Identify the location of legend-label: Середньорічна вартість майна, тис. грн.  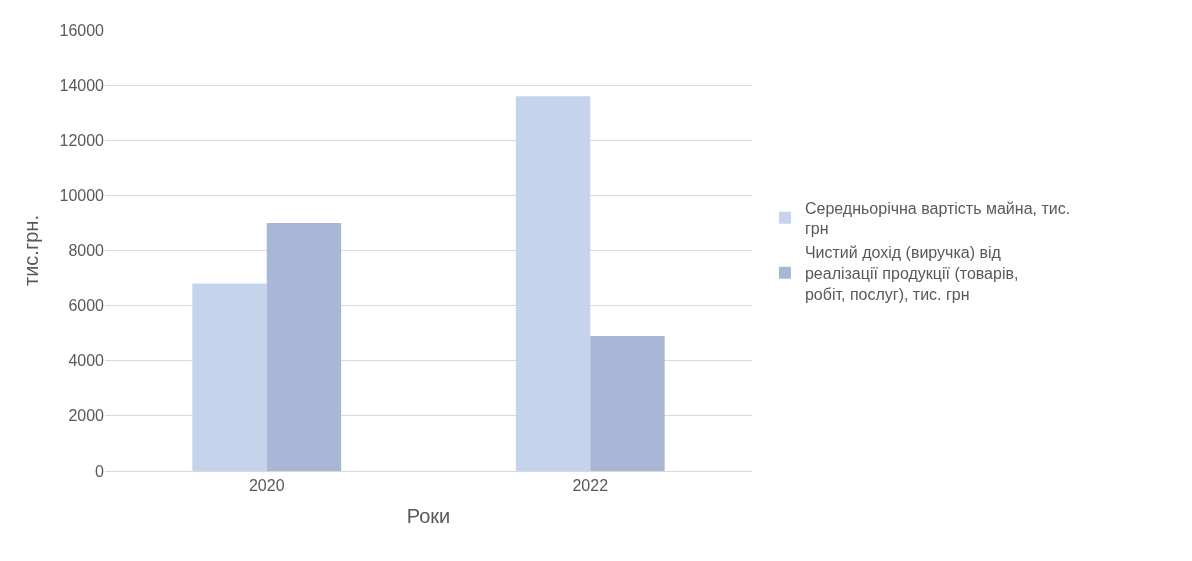
(937, 218).